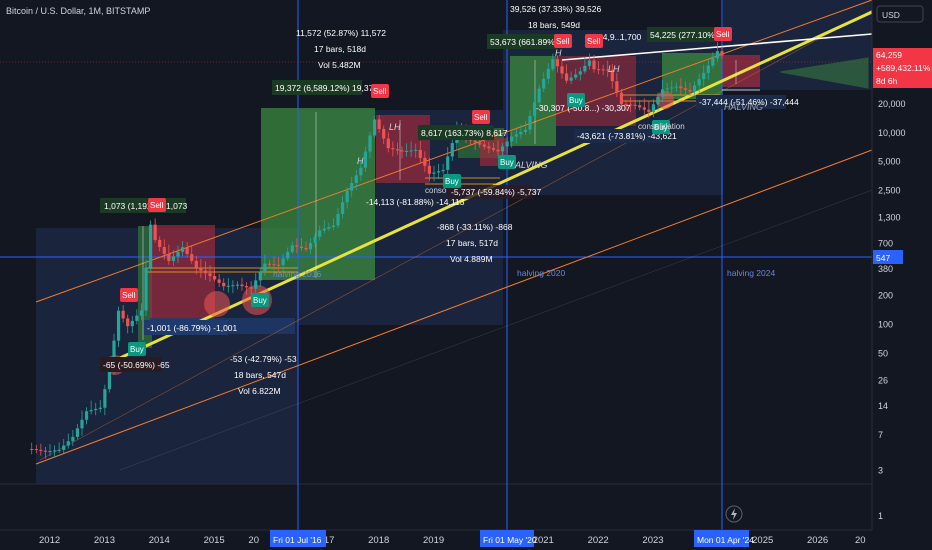  Describe the element at coordinates (887, 81) in the screenshot. I see `countdown: 8d 6h` at that location.